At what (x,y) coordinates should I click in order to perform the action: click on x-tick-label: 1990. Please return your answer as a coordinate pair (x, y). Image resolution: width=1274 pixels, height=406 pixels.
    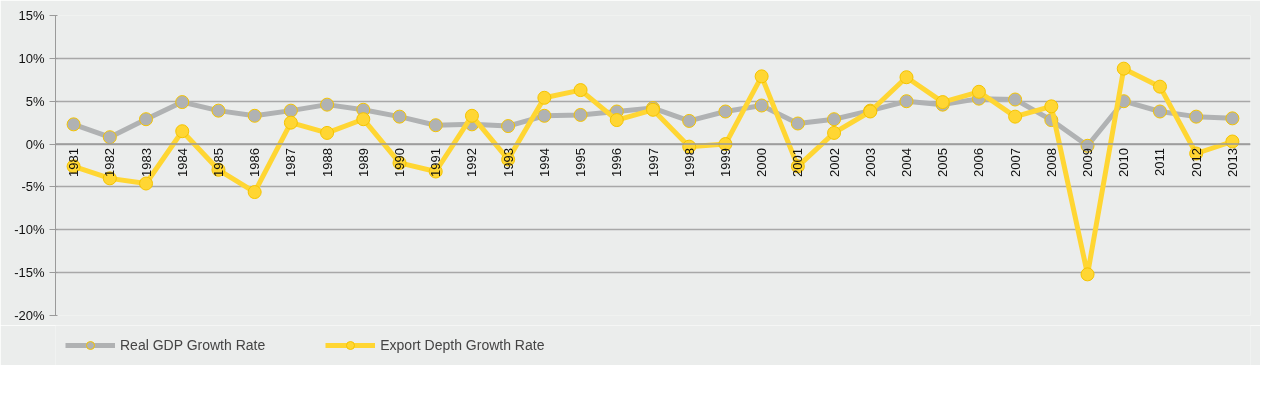
    Looking at the image, I should click on (400, 162).